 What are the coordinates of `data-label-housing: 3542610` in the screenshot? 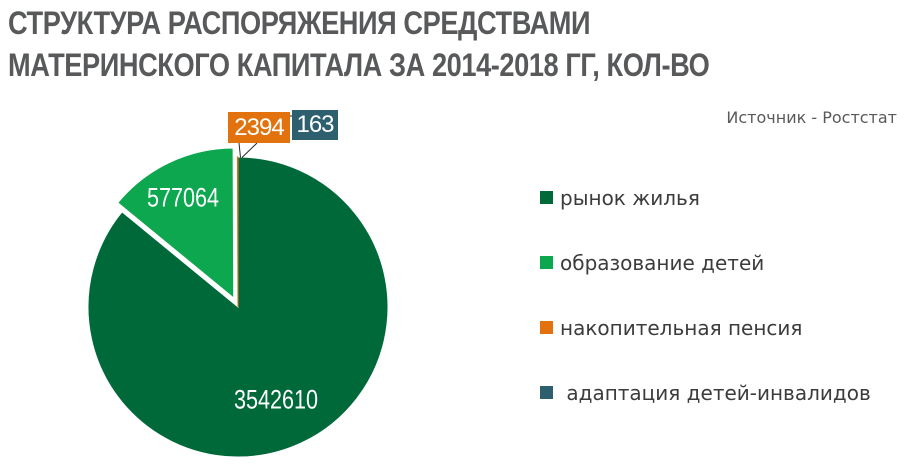 It's located at (276, 399).